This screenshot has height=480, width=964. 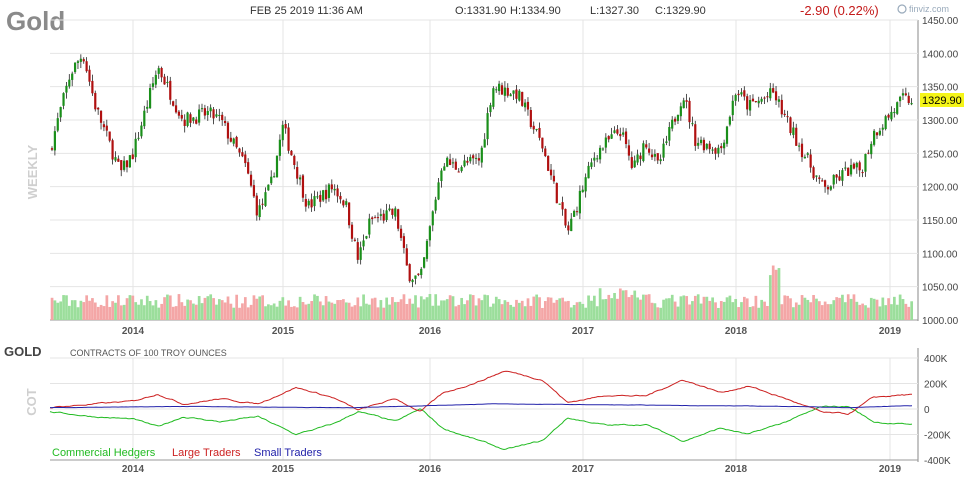 What do you see at coordinates (902, 9) in the screenshot?
I see `finviz-logo-icon` at bounding box center [902, 9].